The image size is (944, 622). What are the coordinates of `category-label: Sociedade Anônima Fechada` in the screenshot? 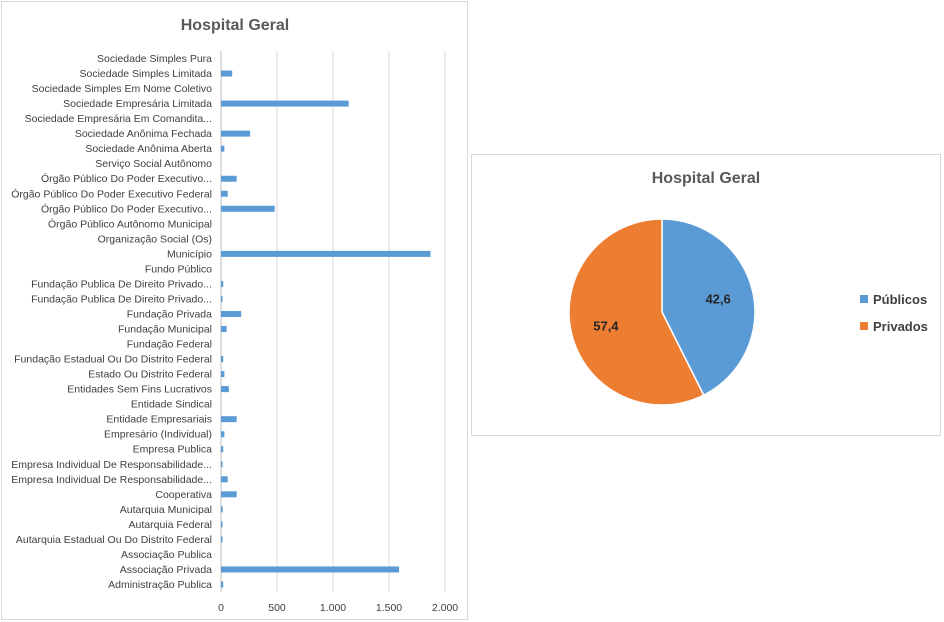 It's located at (143, 134).